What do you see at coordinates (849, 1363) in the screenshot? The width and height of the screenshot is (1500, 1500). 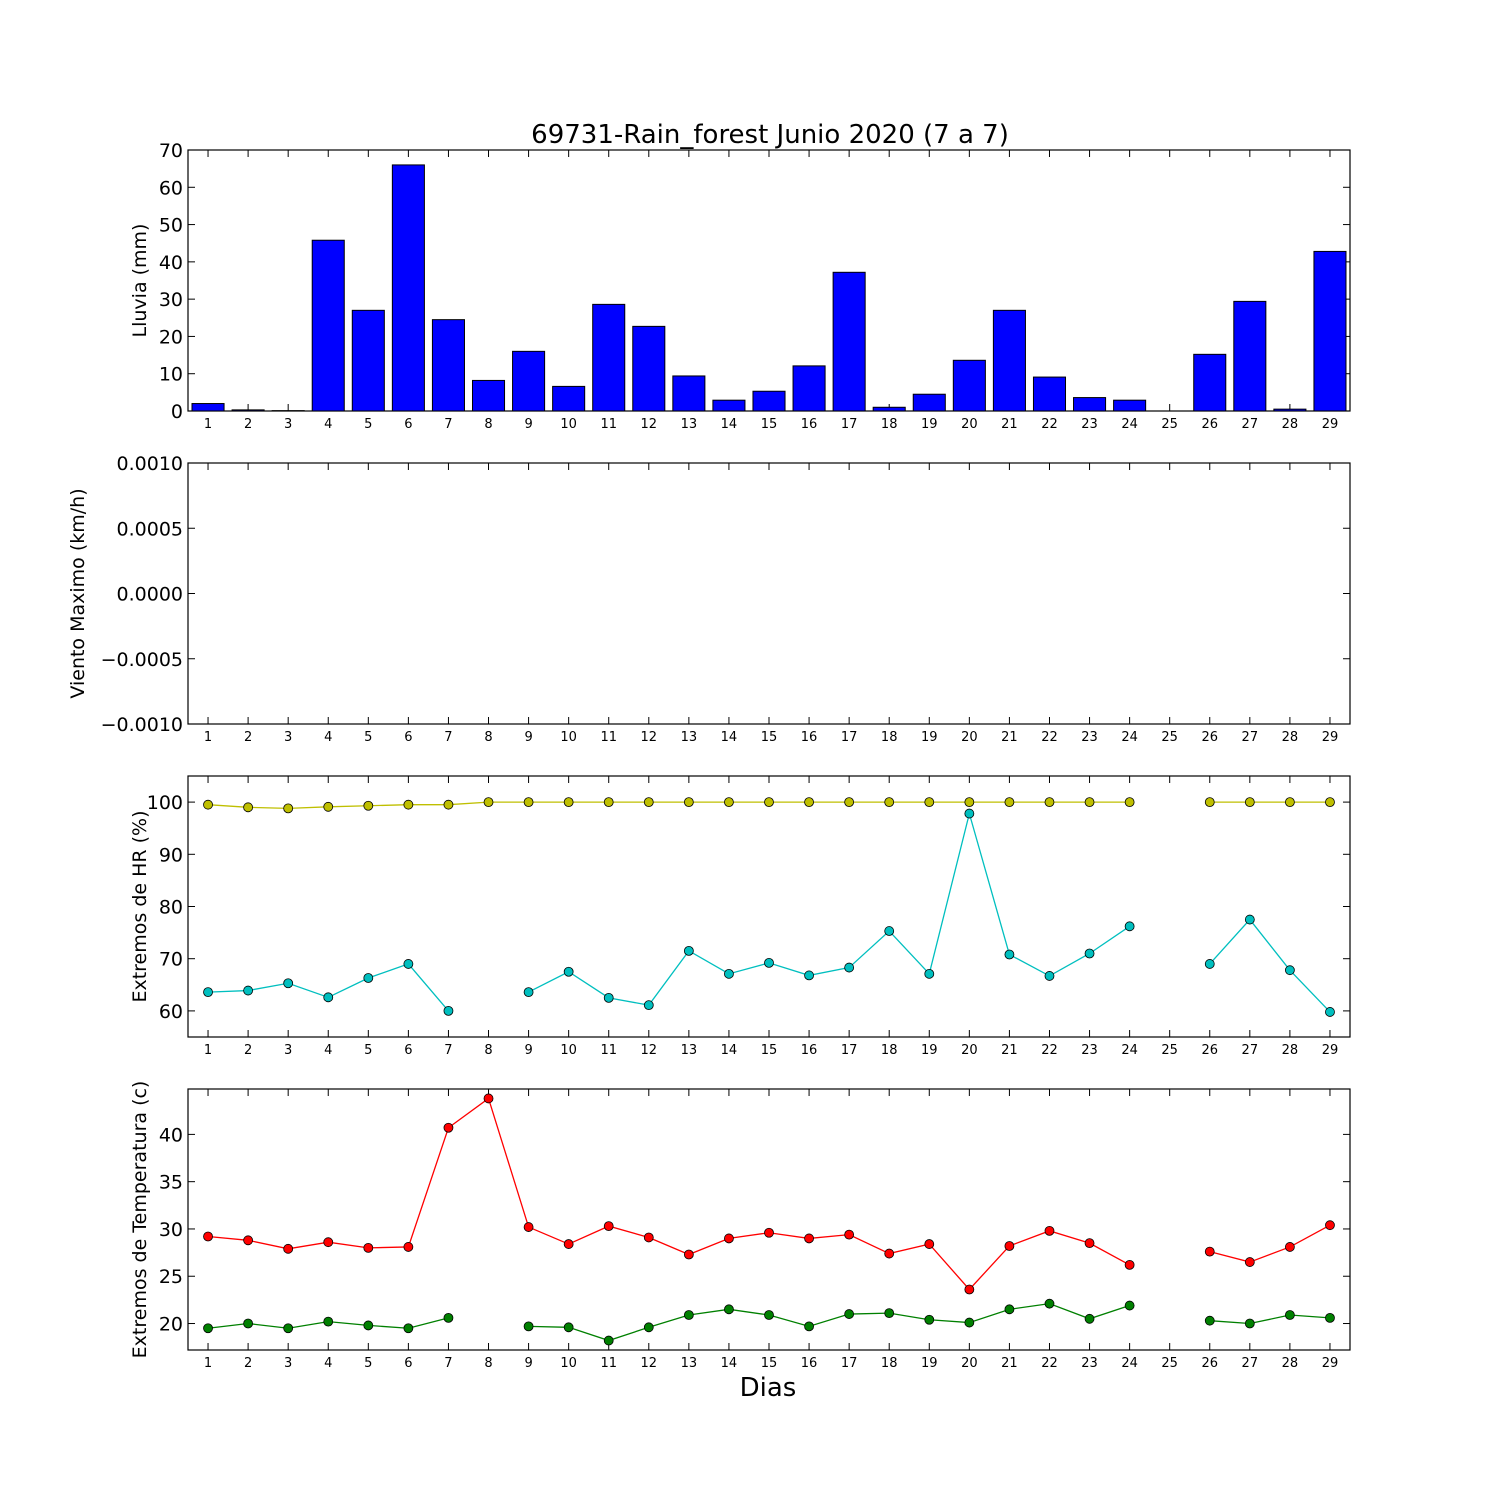 I see `x-tick-label: 17` at bounding box center [849, 1363].